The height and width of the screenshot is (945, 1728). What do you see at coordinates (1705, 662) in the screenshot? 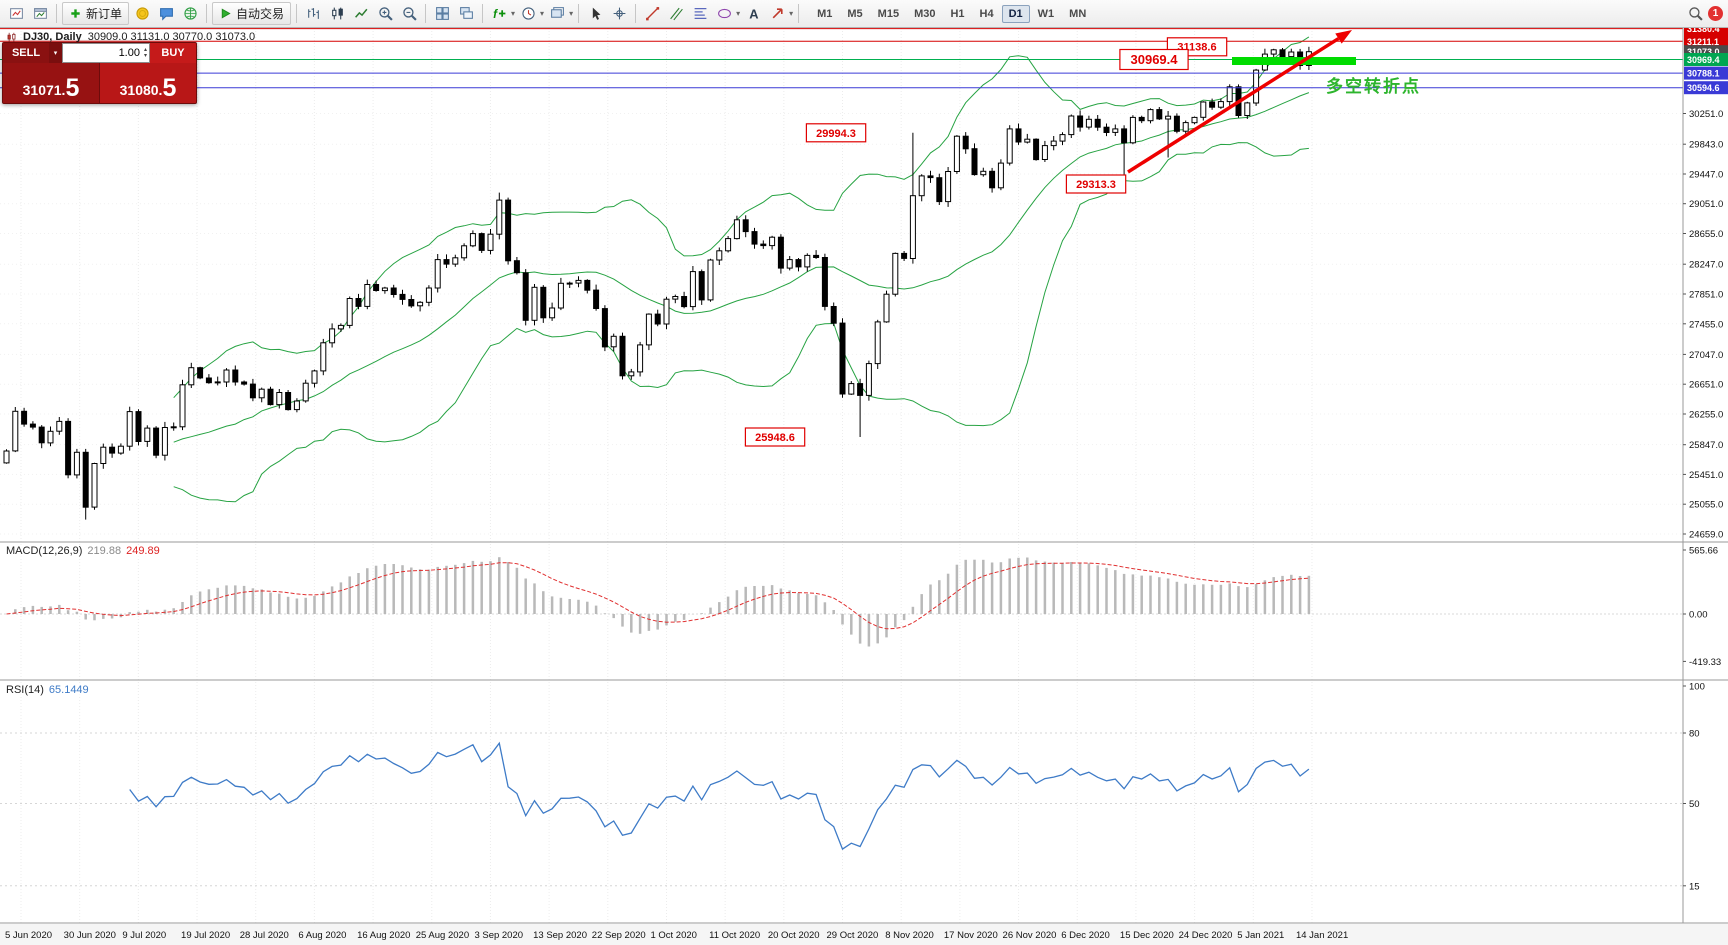
I see `svg-text: -419.33` at bounding box center [1705, 662].